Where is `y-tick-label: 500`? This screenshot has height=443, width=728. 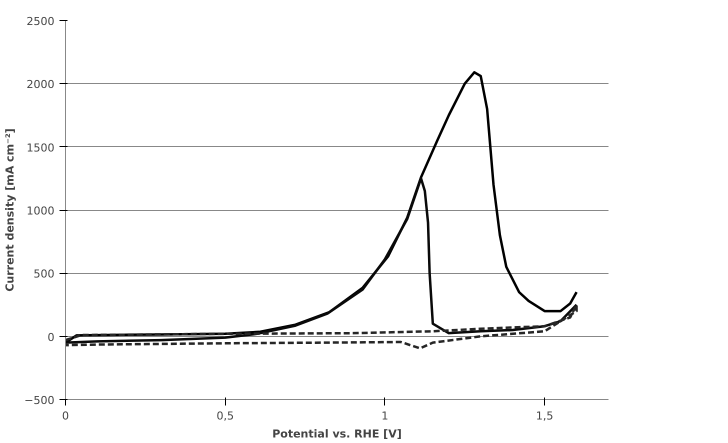 y-tick-label: 500 is located at coordinates (44, 274).